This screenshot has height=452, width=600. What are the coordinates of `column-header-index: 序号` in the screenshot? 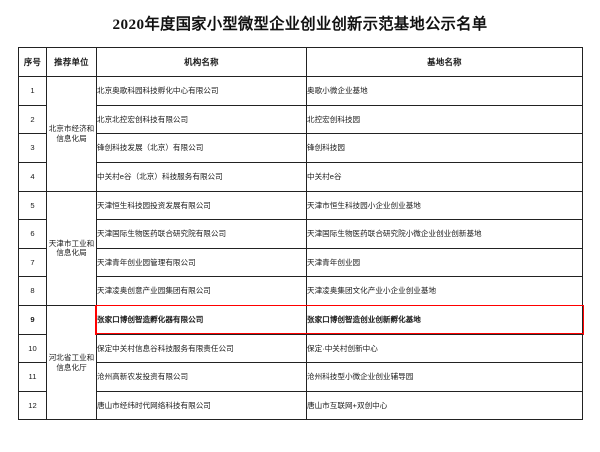 It's located at (32, 62).